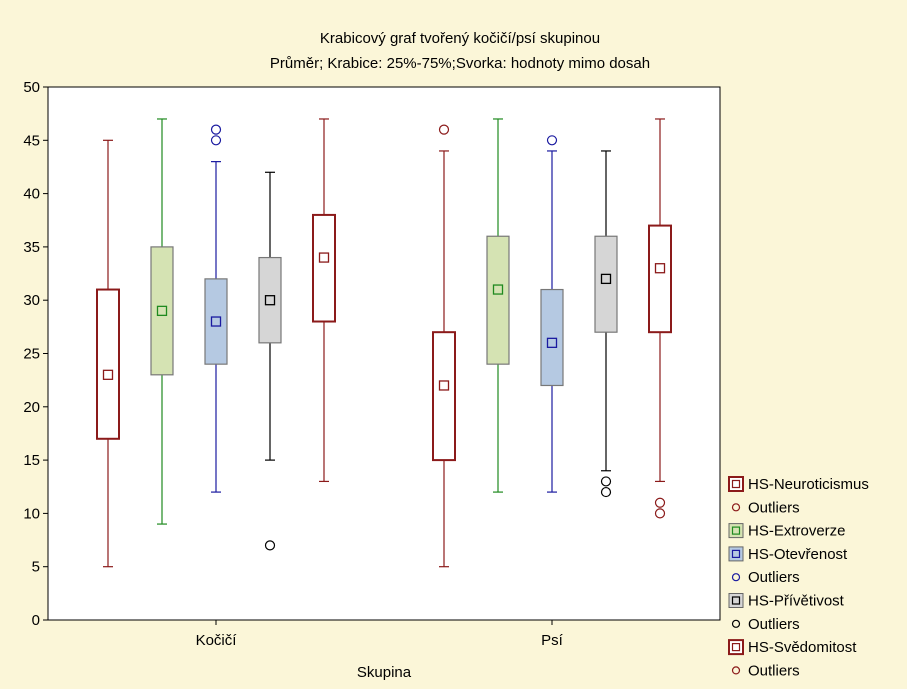 The width and height of the screenshot is (907, 689). What do you see at coordinates (796, 601) in the screenshot?
I see `legend-label: HS-Přívětivost` at bounding box center [796, 601].